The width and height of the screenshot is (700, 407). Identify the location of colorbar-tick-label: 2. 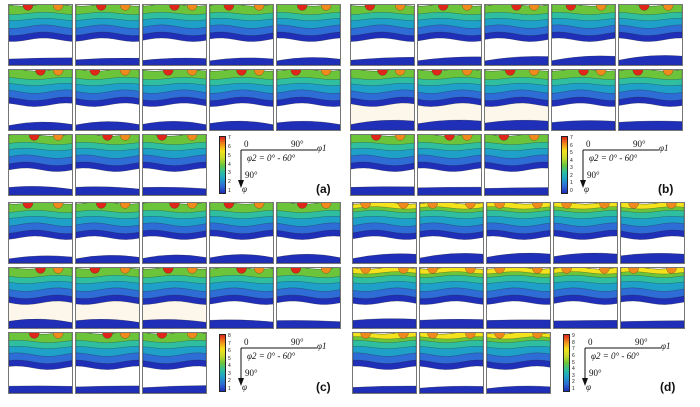
(229, 381).